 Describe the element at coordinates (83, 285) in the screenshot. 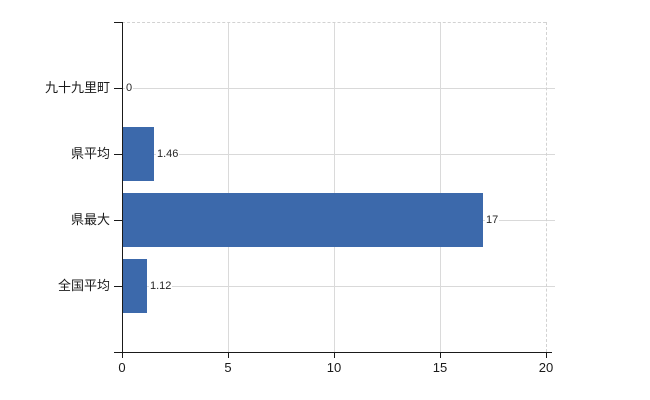

I see `category-label: 全国平均` at that location.